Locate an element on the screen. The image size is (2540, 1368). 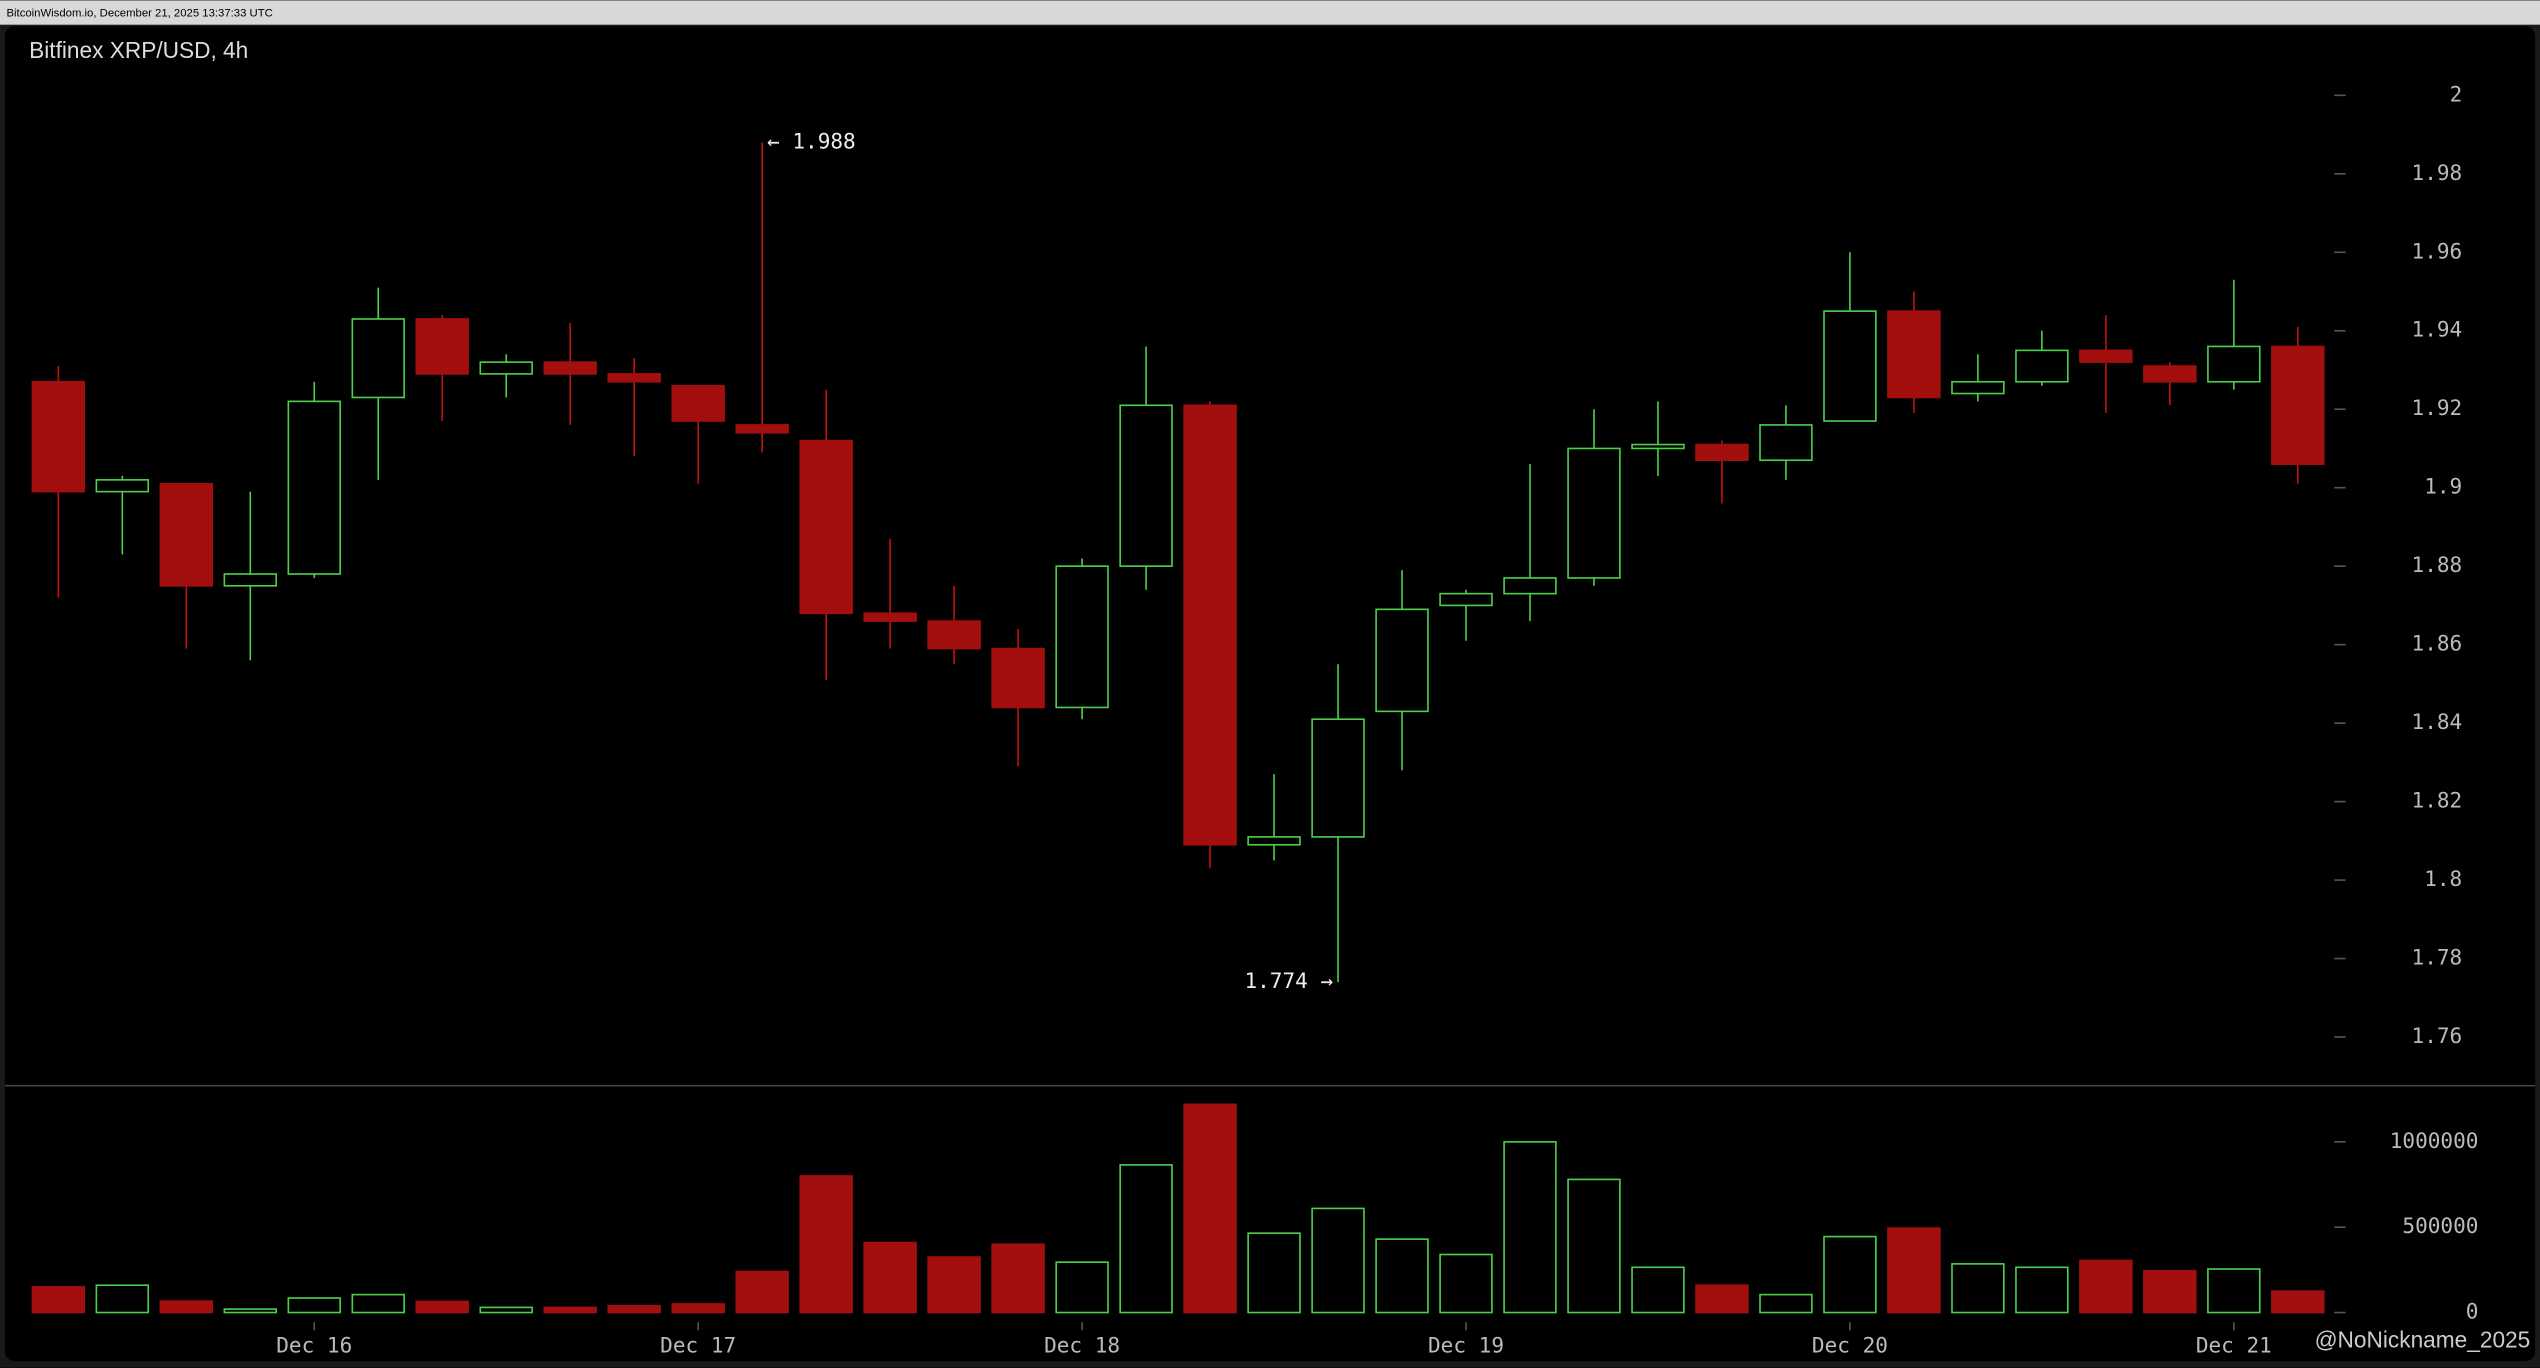
y-tick-label: 1.84 is located at coordinates (2437, 721).